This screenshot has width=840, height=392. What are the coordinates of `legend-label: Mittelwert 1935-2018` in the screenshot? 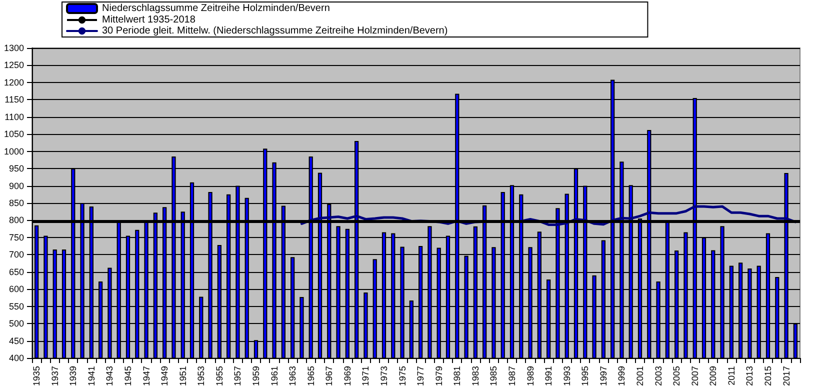 It's located at (149, 20).